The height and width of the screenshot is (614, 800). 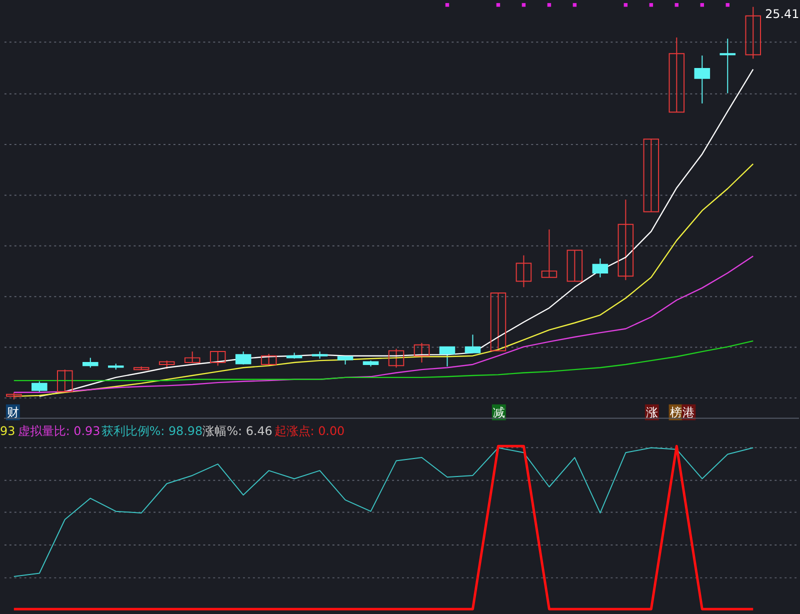 I want to click on text: 涨, so click(x=652, y=412).